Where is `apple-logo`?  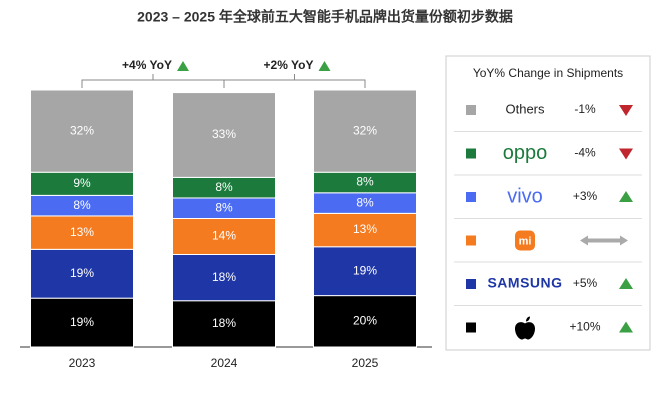 apple-logo is located at coordinates (525, 328).